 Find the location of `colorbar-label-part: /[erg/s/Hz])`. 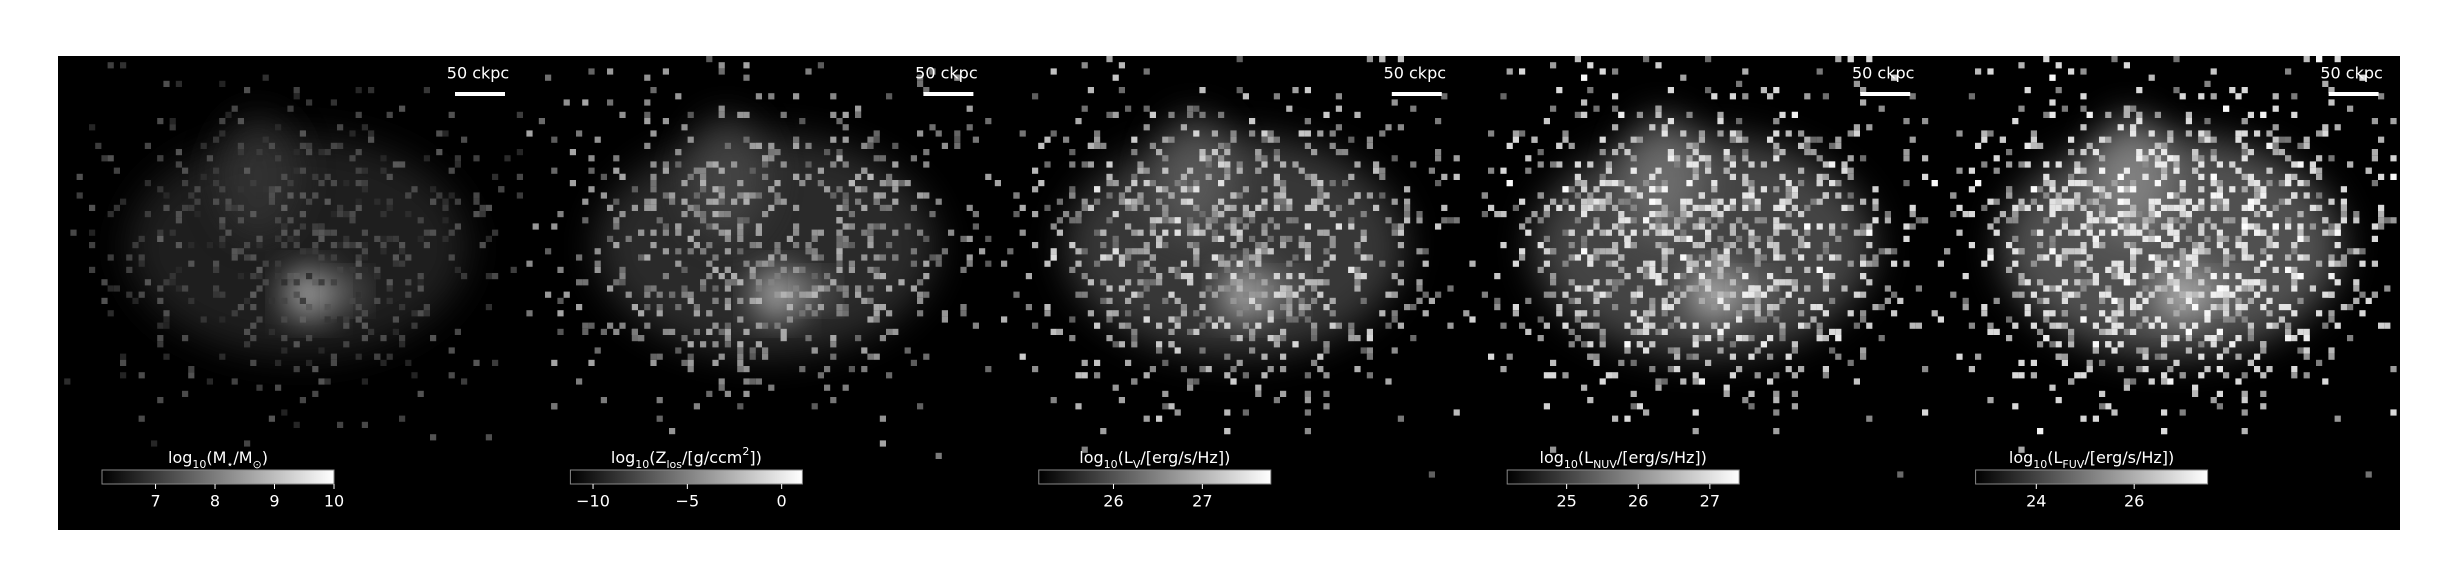

colorbar-label-part: /[erg/s/Hz]) is located at coordinates (1662, 457).